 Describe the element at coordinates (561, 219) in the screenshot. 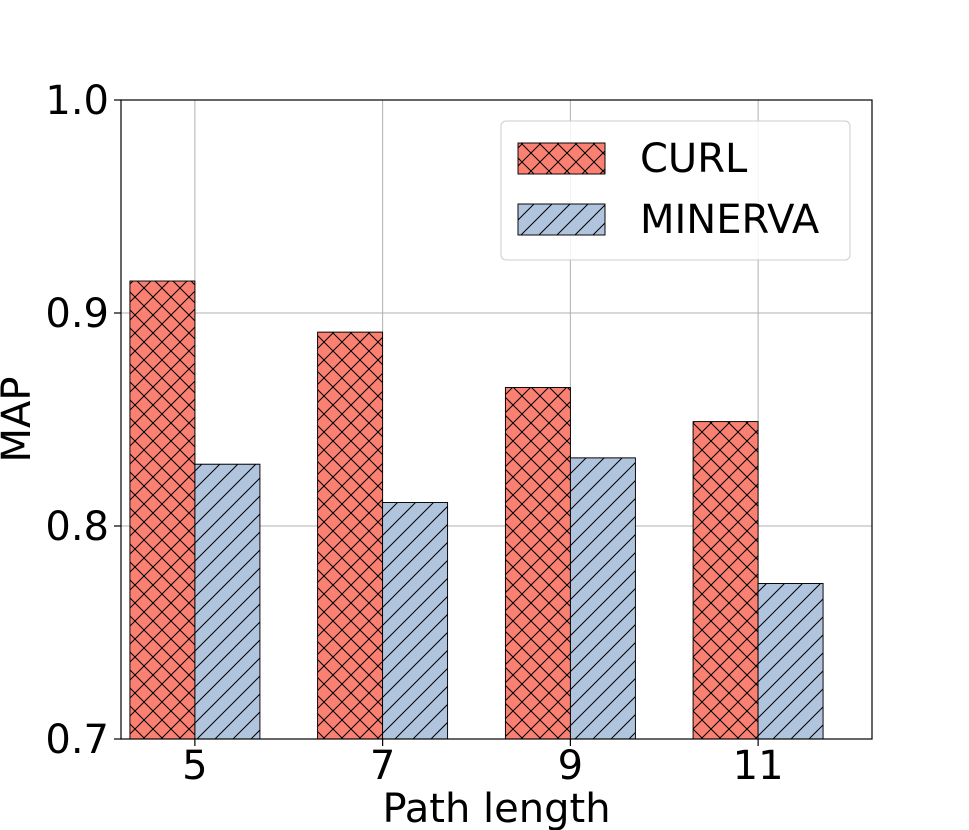

I see `legend-swatch-minerva-hatch` at that location.